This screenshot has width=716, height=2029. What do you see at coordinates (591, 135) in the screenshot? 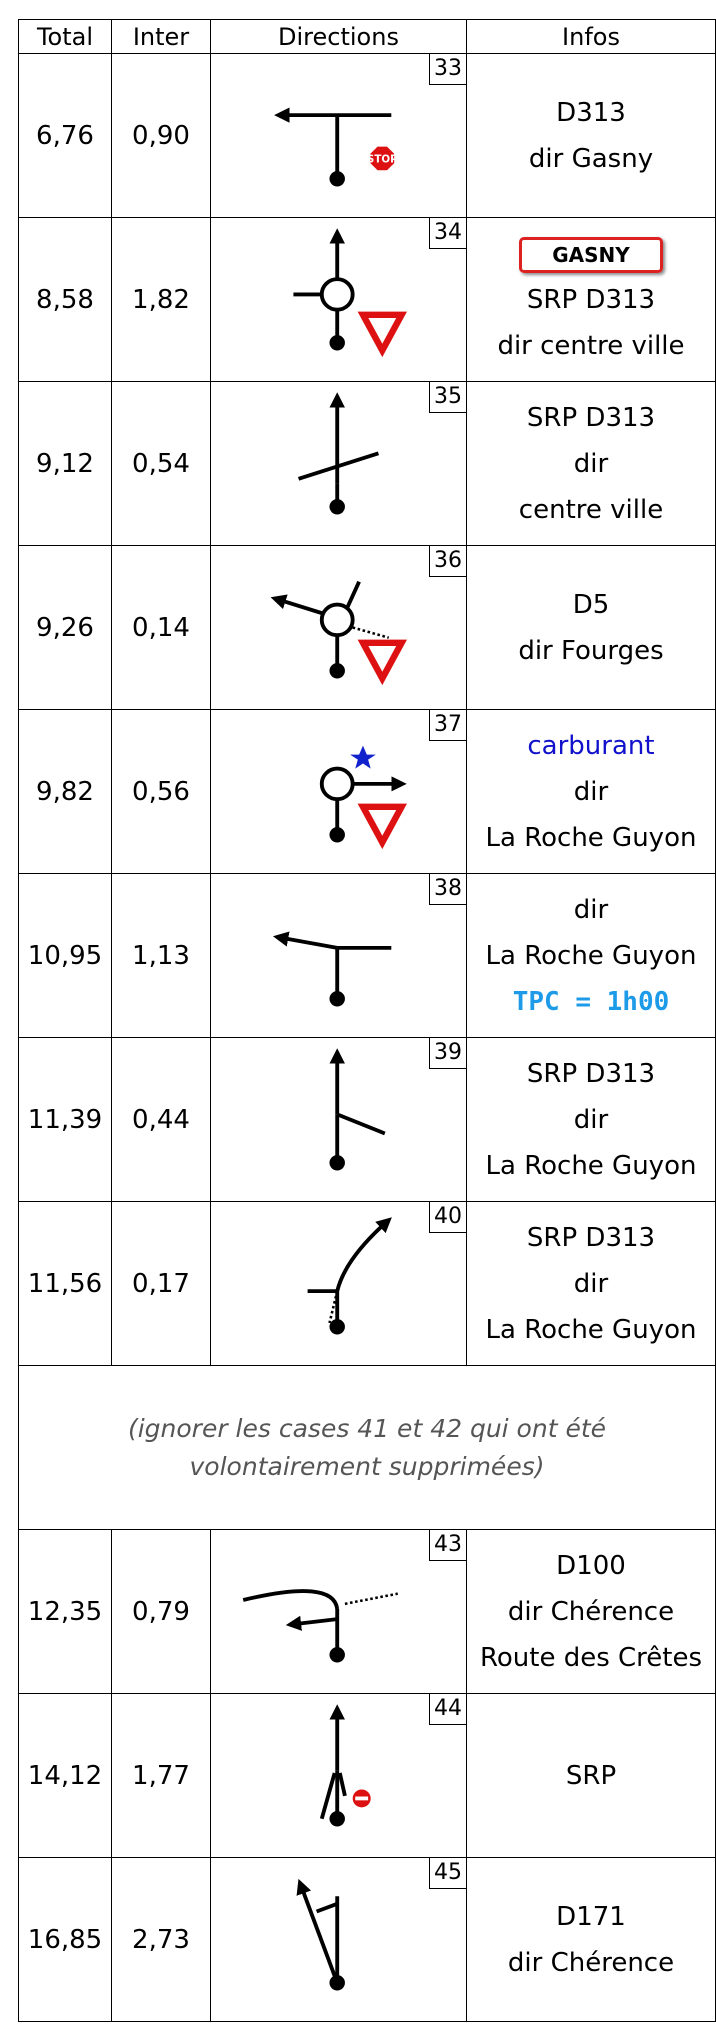
I see `infos-cell: D313 dir Gasny` at bounding box center [591, 135].